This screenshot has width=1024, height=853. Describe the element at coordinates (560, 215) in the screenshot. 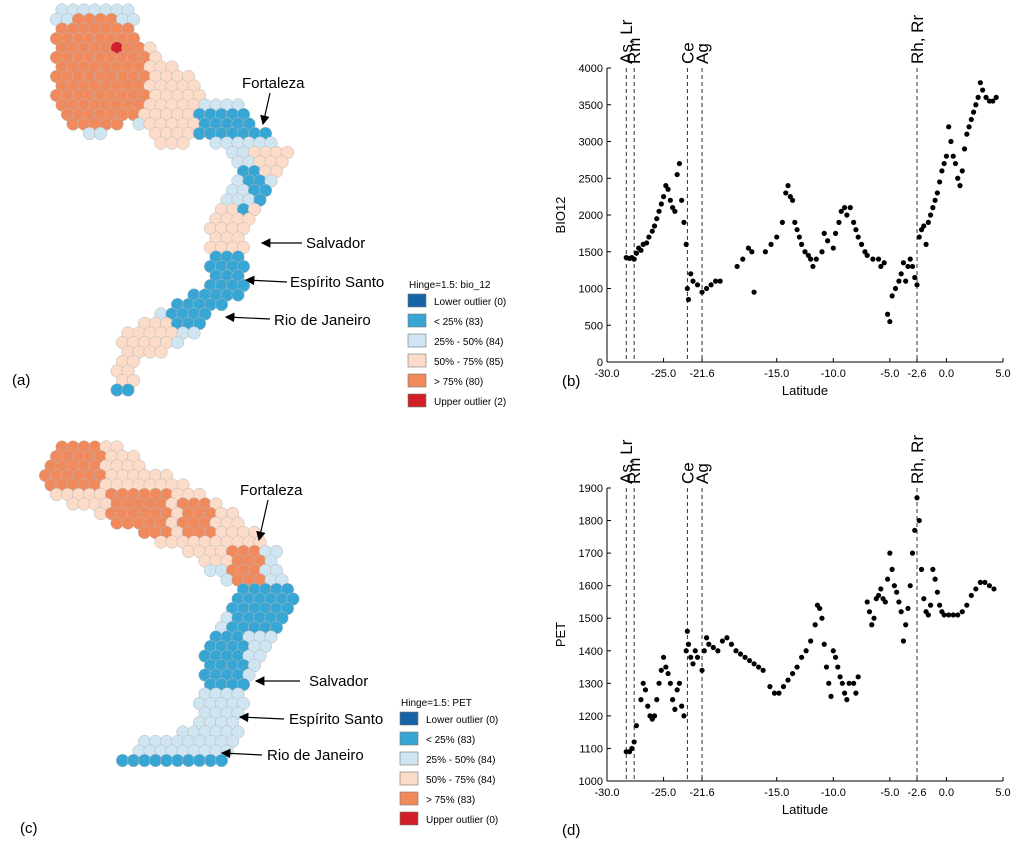

I see `y-axis-label: BIO12` at that location.